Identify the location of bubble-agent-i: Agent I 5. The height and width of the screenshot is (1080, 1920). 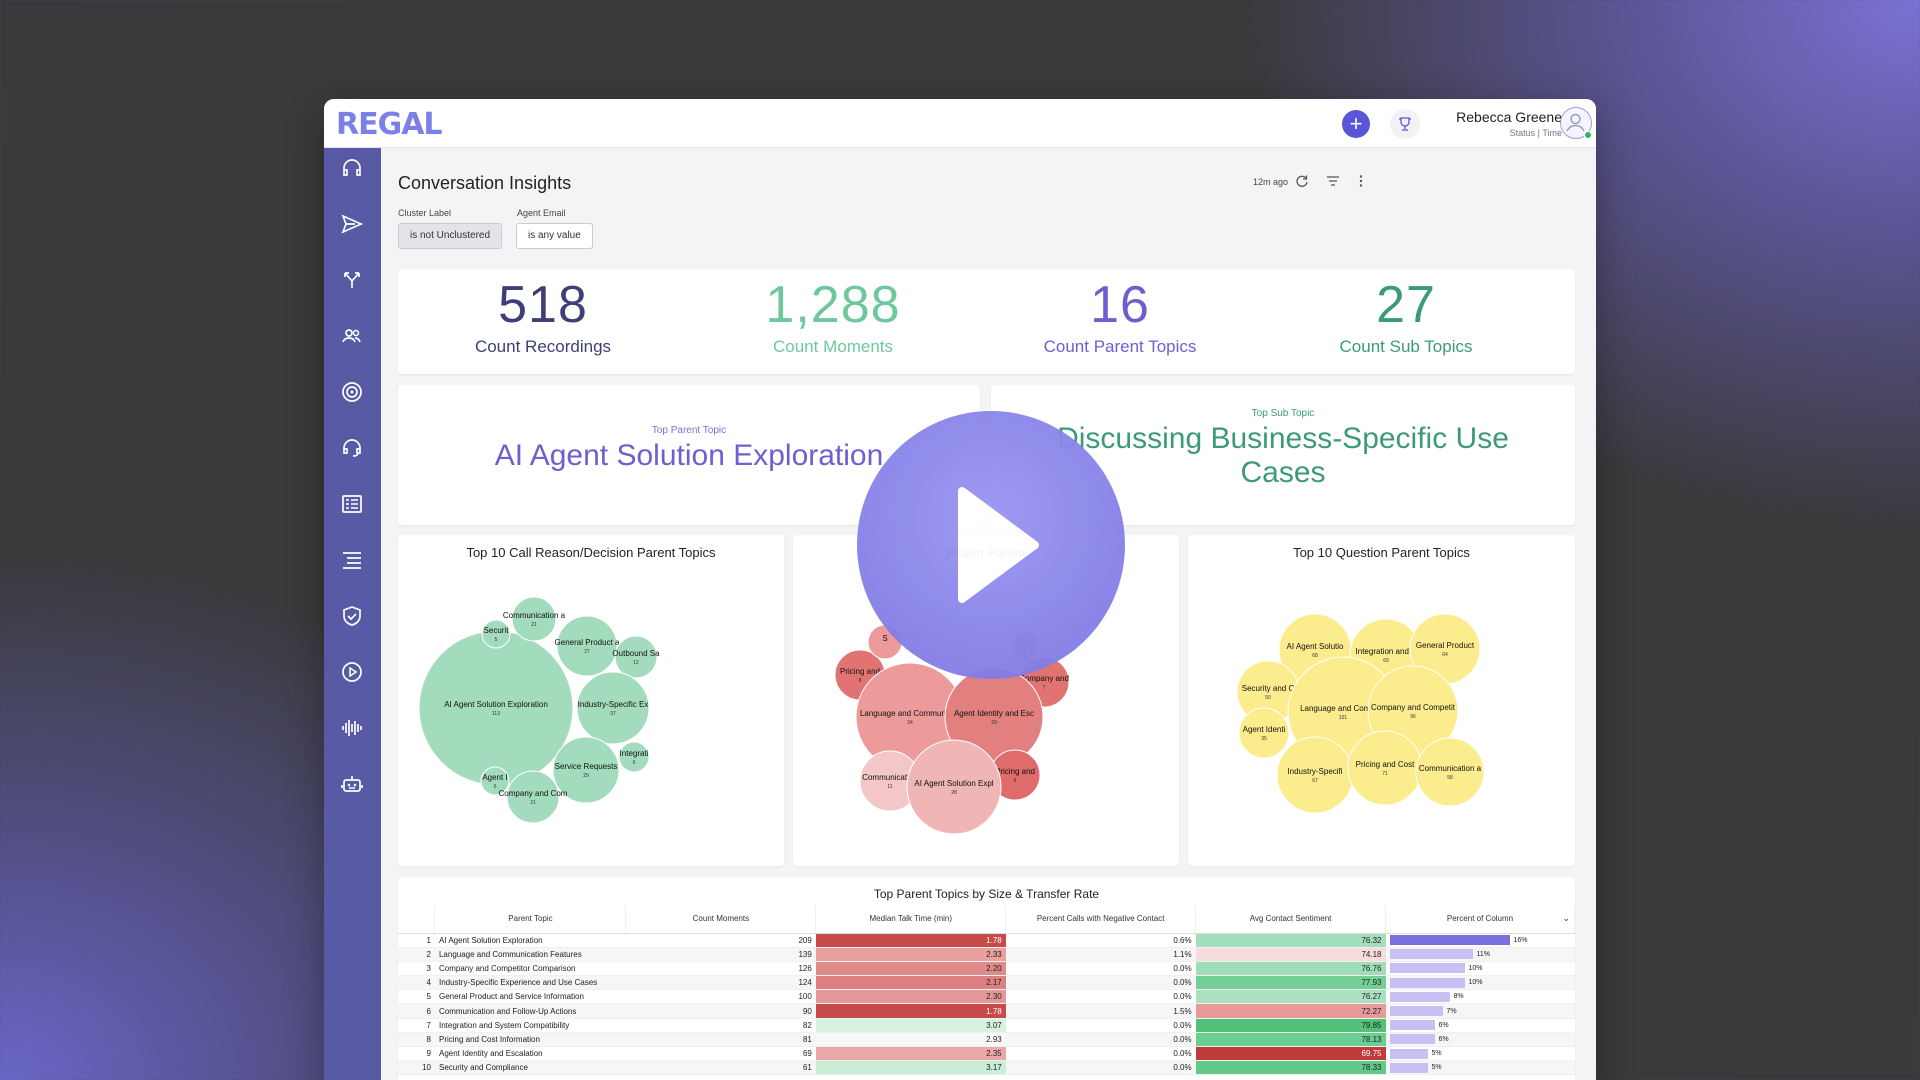
(495, 781).